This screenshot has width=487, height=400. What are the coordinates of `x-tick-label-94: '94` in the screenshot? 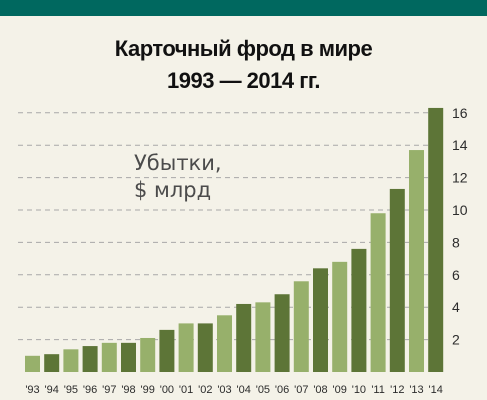 It's located at (52, 390).